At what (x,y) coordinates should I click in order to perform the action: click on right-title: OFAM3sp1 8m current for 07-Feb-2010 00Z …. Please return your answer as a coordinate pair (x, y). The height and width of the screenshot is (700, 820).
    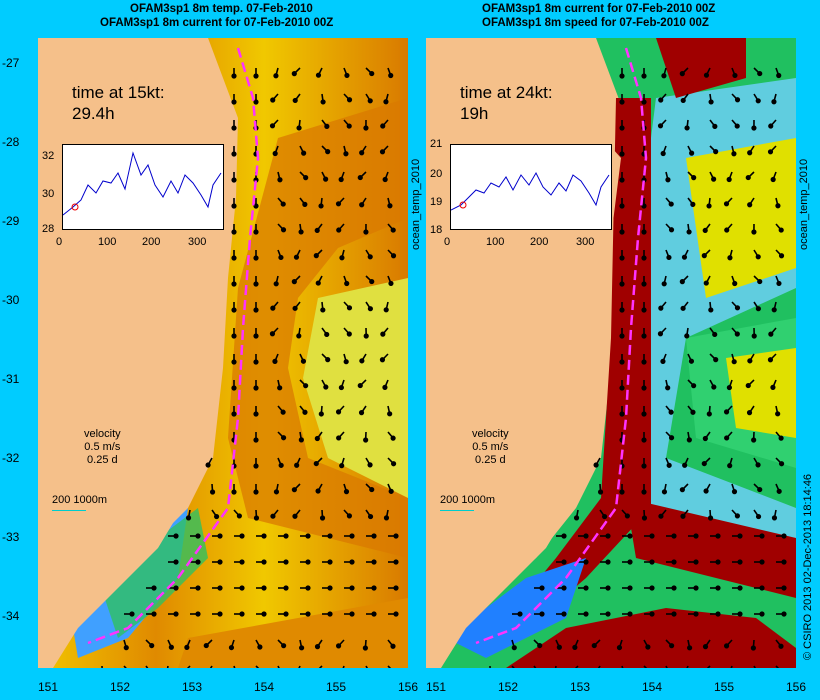
    Looking at the image, I should click on (598, 16).